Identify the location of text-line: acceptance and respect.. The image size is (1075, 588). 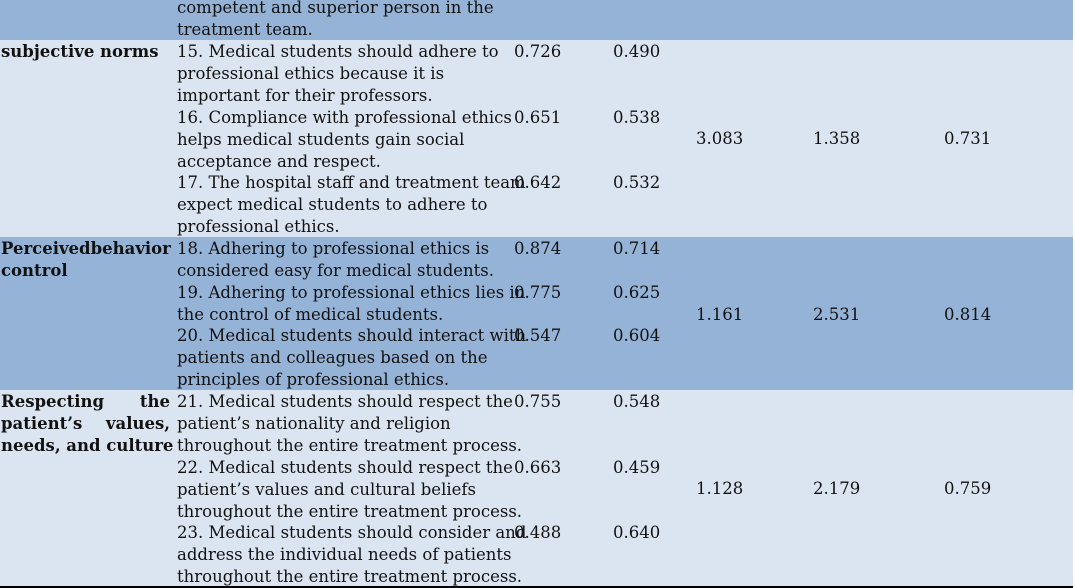
(279, 161).